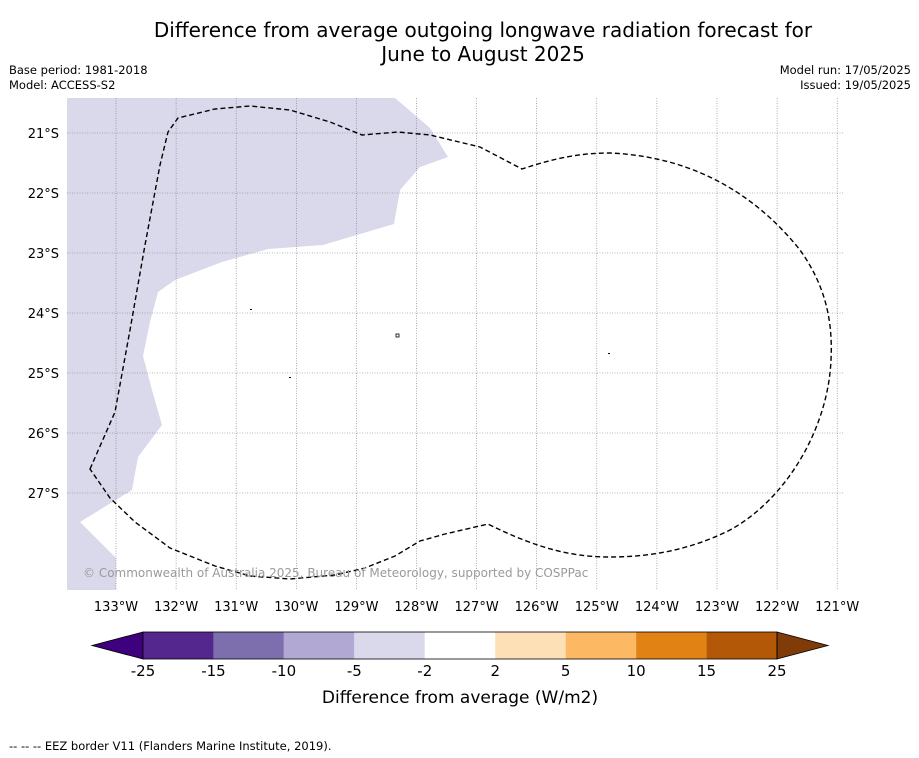 The height and width of the screenshot is (758, 919). I want to click on longitude-label: 121°W, so click(837, 607).